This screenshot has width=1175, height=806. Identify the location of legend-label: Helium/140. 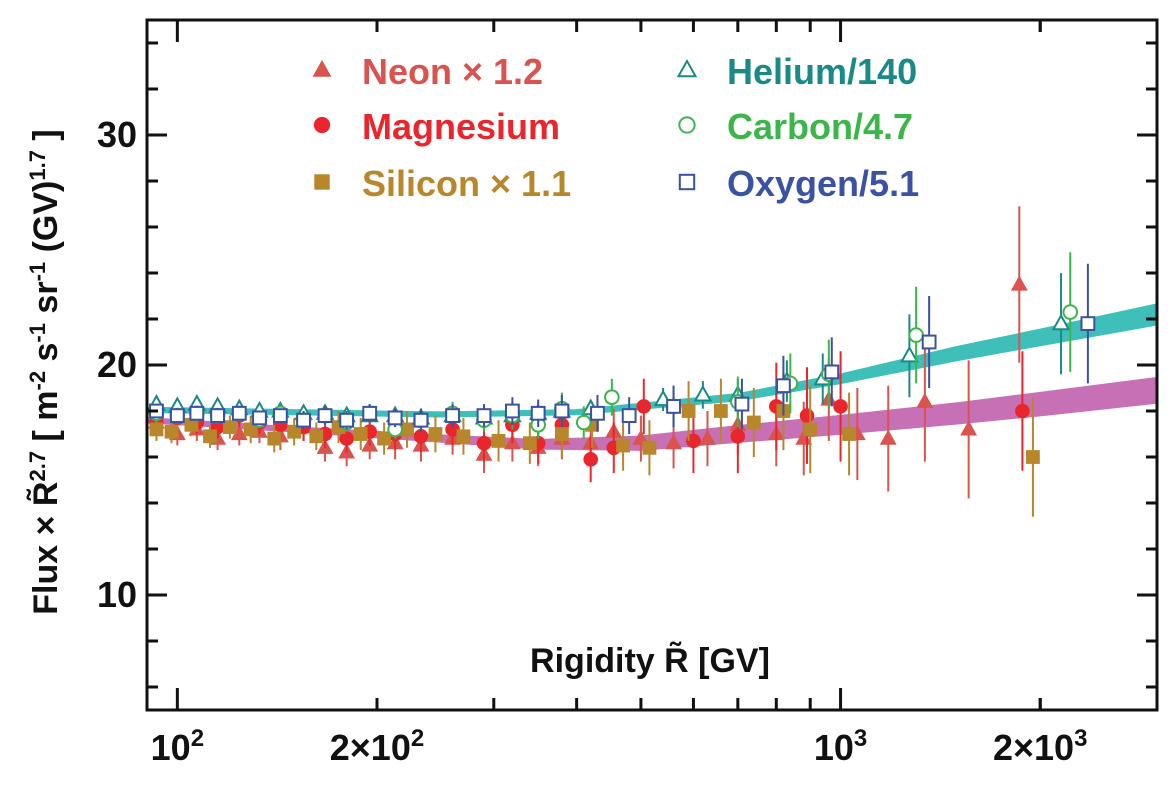
(822, 71).